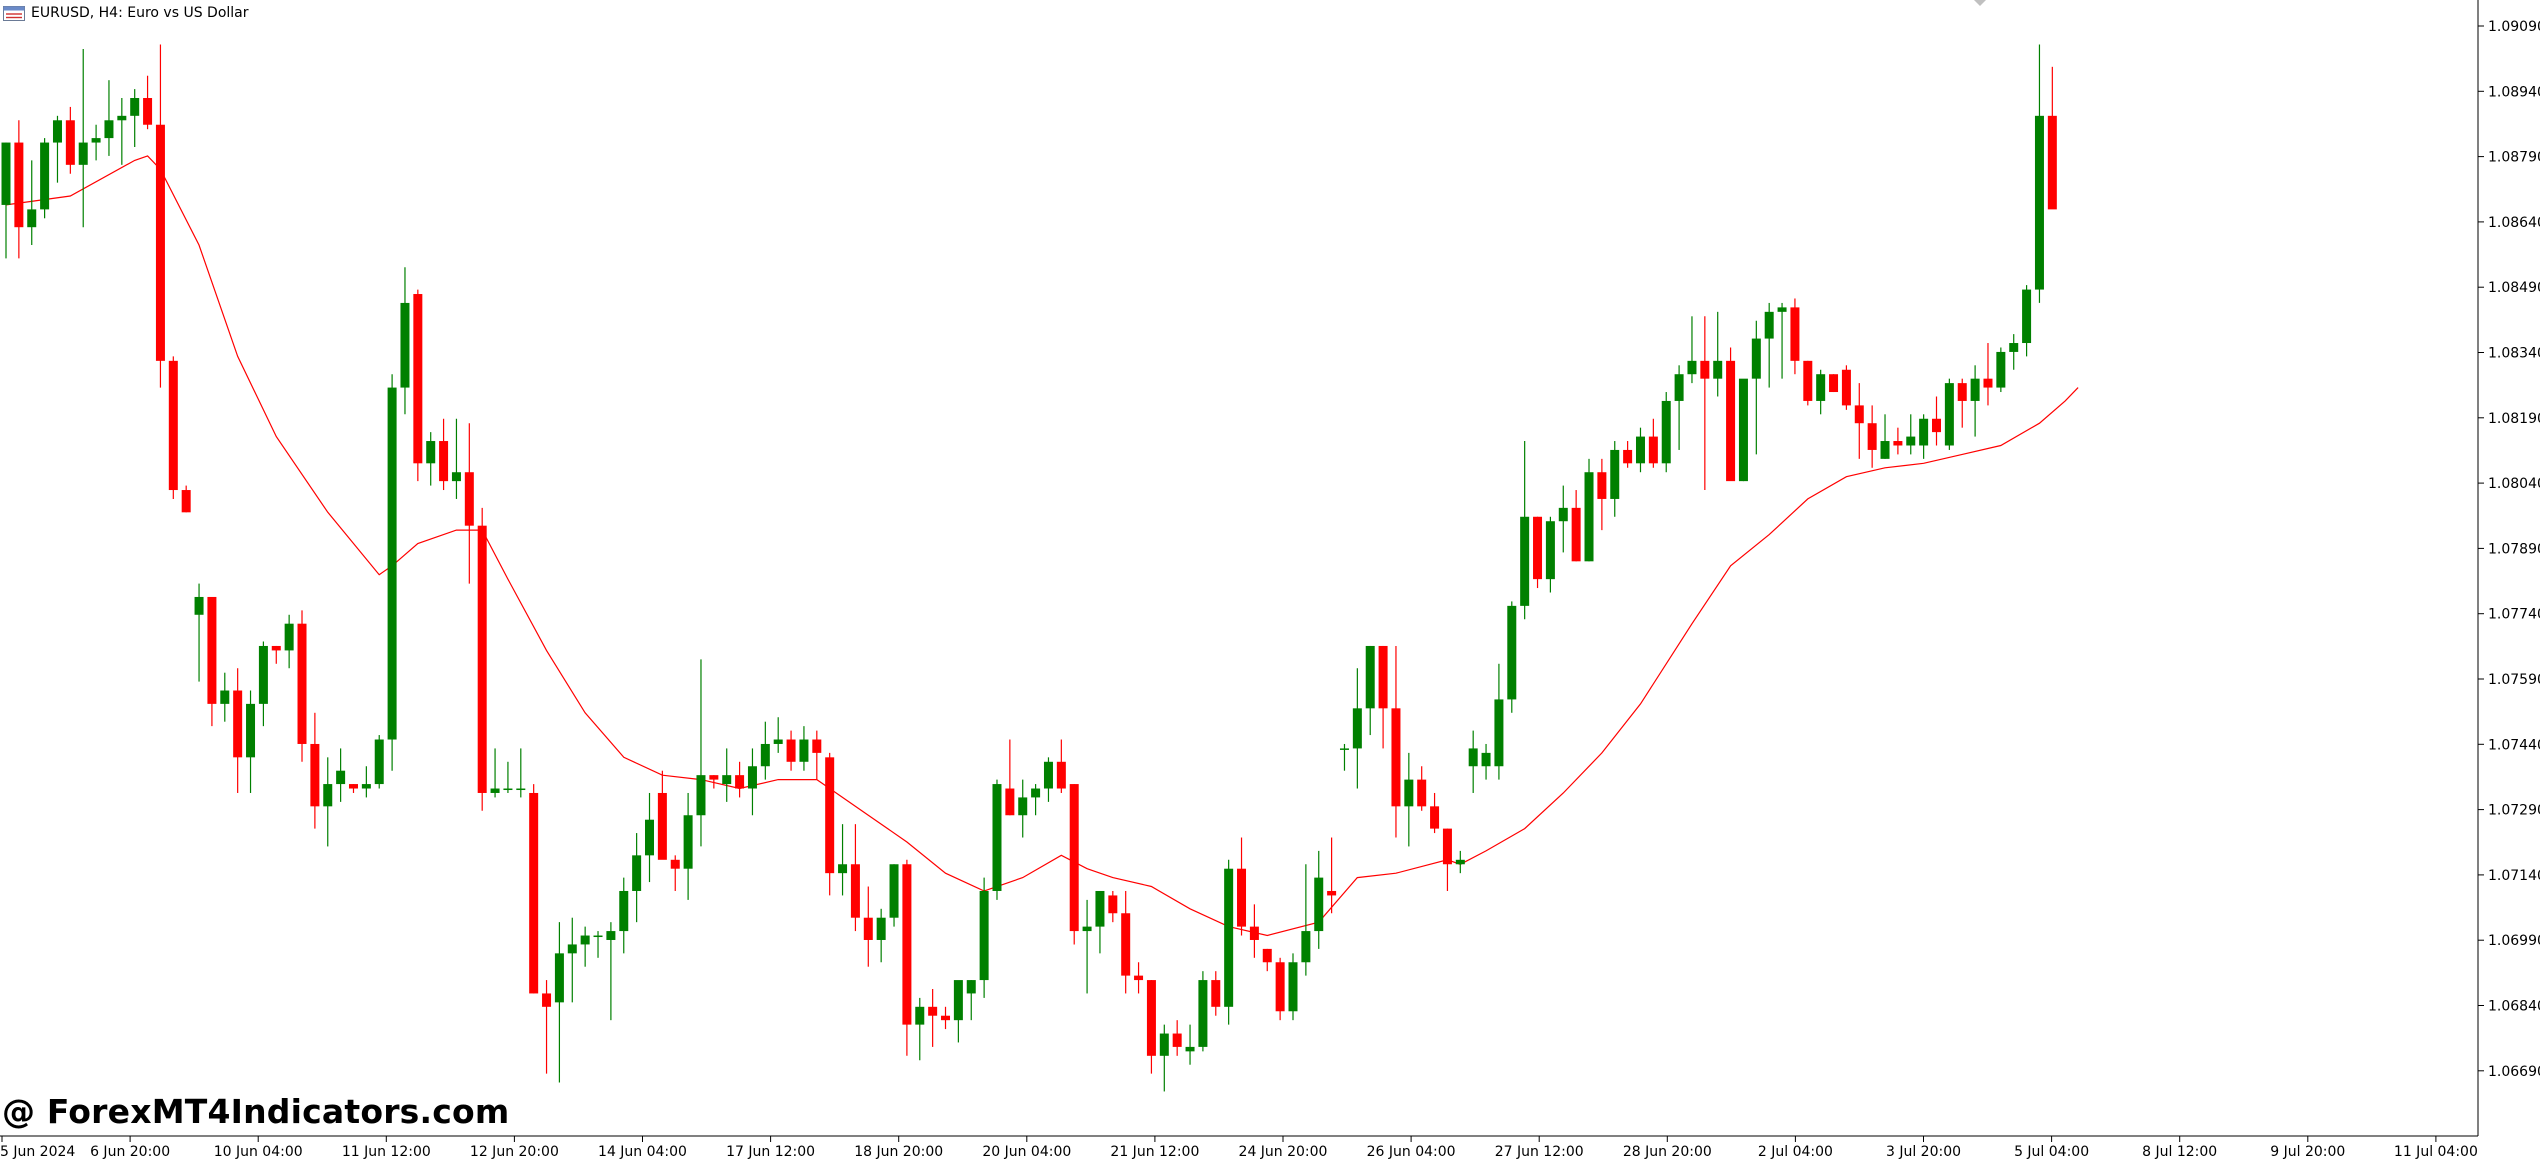 The image size is (2540, 1165). What do you see at coordinates (14, 13) in the screenshot?
I see `symbol-chart-icon` at bounding box center [14, 13].